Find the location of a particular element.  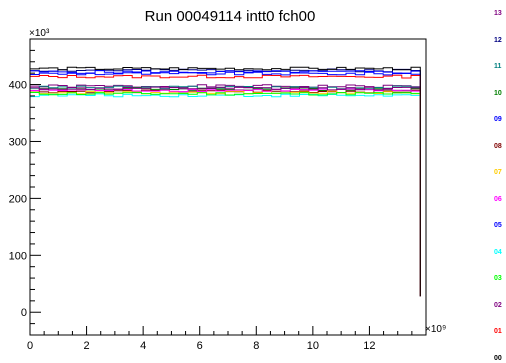

y-tick-label: 200 is located at coordinates (18, 199).